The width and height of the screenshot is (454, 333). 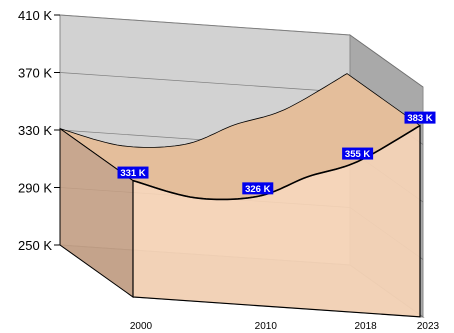 I want to click on y-tick-label: 250 K, so click(x=35, y=245).